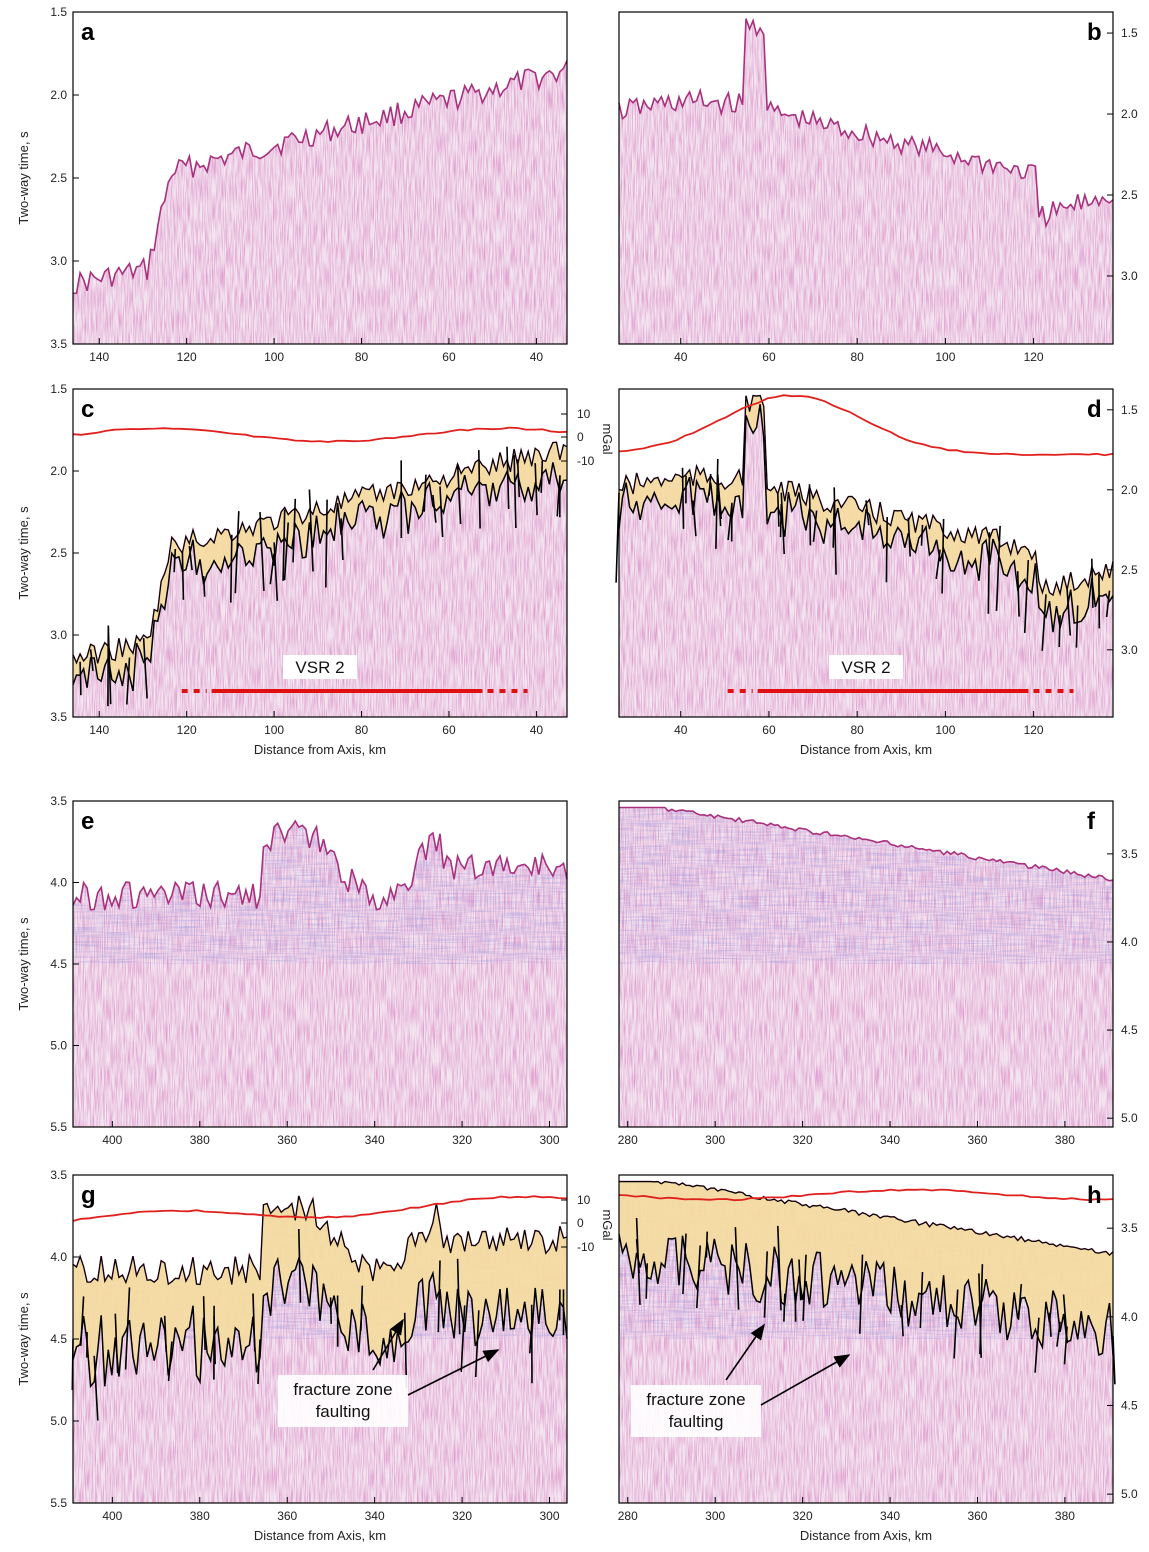 The image size is (1149, 1552). What do you see at coordinates (320, 553) in the screenshot?
I see `seafloor-horizon-c` at bounding box center [320, 553].